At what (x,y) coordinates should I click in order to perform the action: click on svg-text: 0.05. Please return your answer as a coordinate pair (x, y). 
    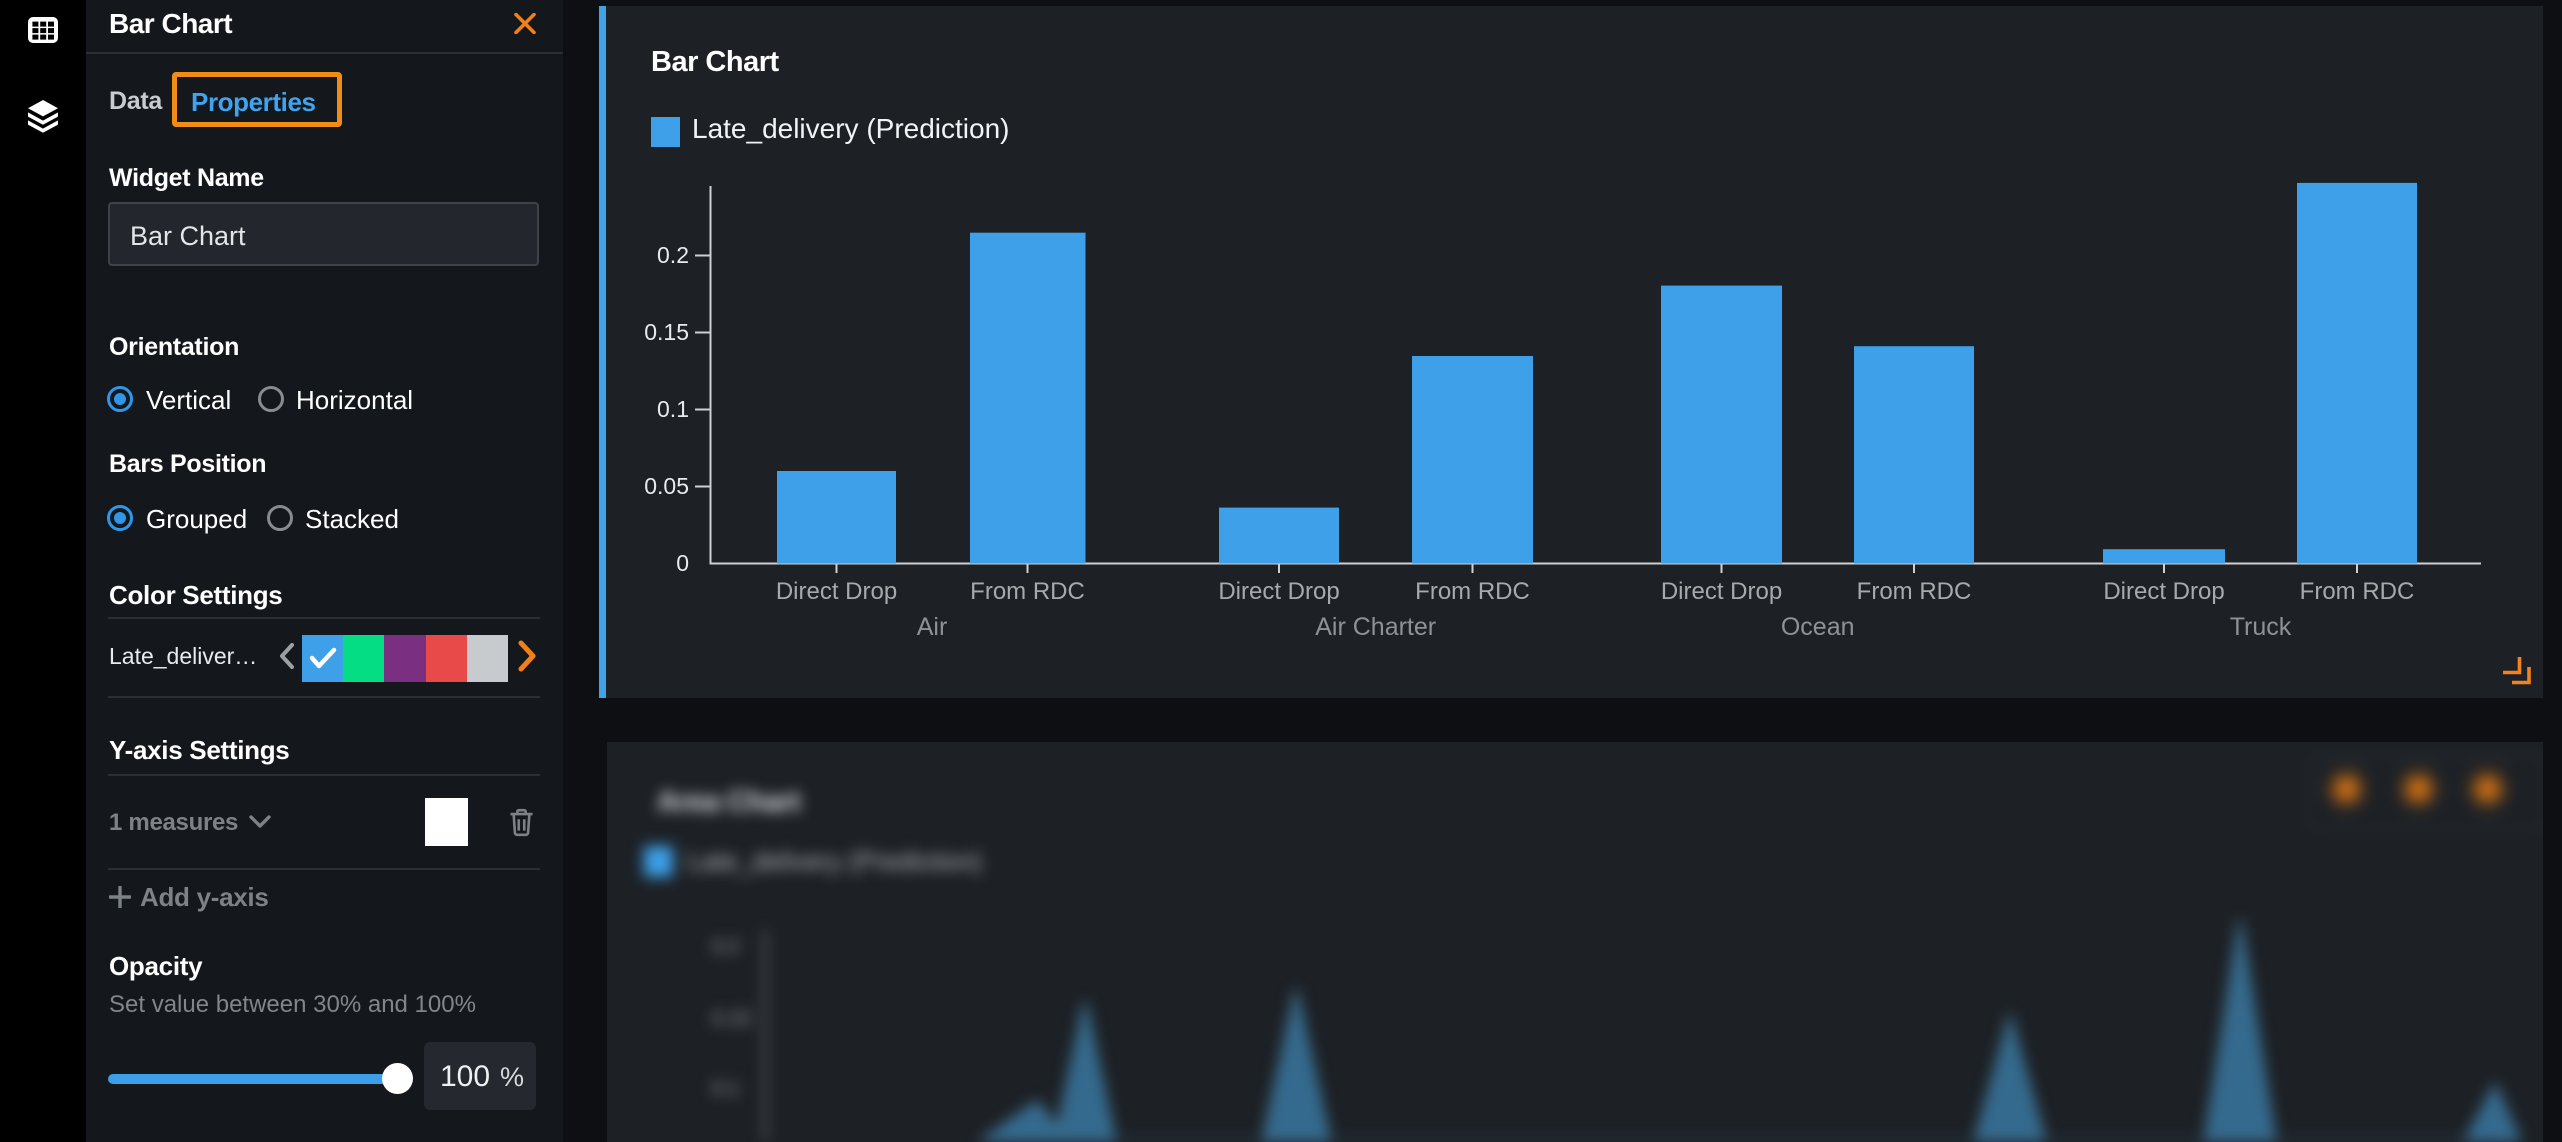
    Looking at the image, I should click on (666, 486).